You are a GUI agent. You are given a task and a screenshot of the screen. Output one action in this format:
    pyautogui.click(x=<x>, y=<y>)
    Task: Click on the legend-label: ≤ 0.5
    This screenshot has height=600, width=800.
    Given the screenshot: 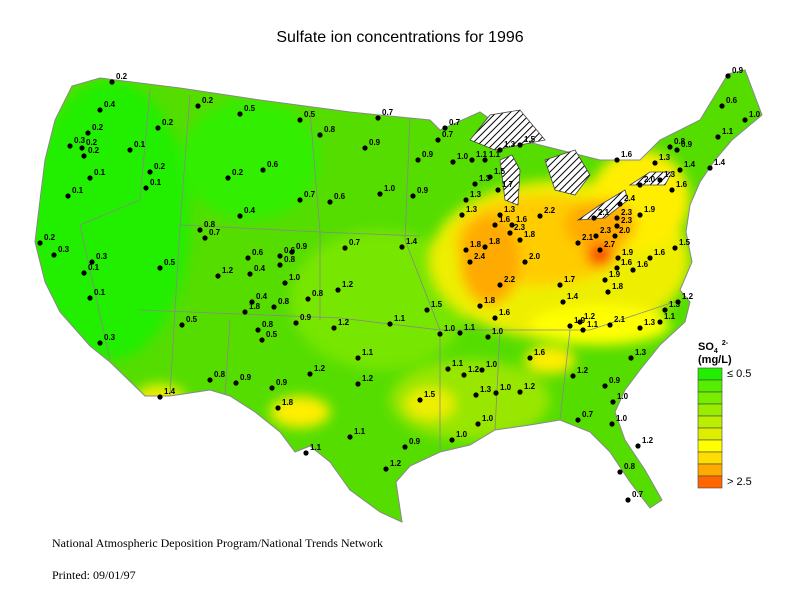 What is the action you would take?
    pyautogui.click(x=739, y=374)
    